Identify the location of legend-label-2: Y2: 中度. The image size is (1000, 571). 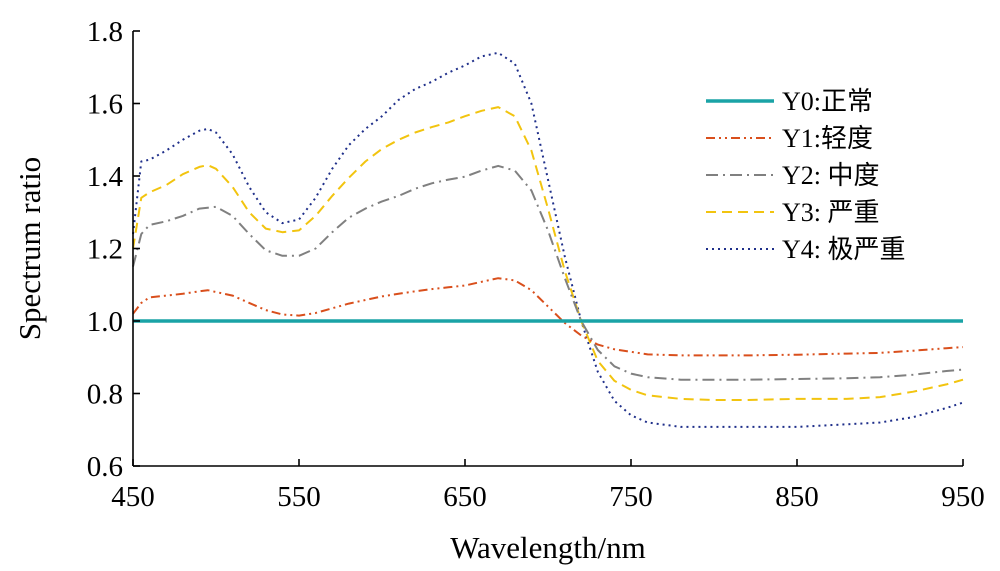
(831, 175).